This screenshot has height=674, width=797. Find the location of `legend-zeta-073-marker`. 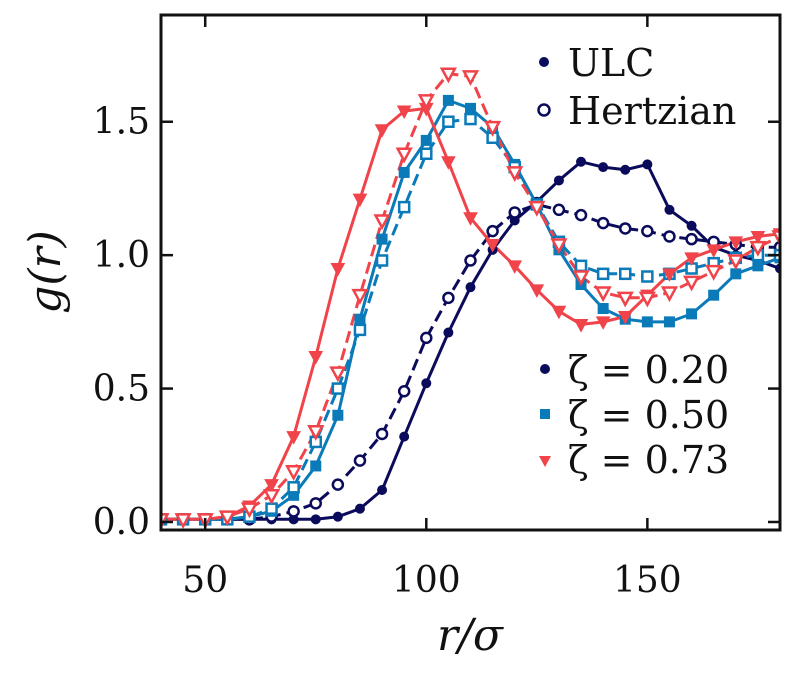

legend-zeta-073-marker is located at coordinates (545, 461).